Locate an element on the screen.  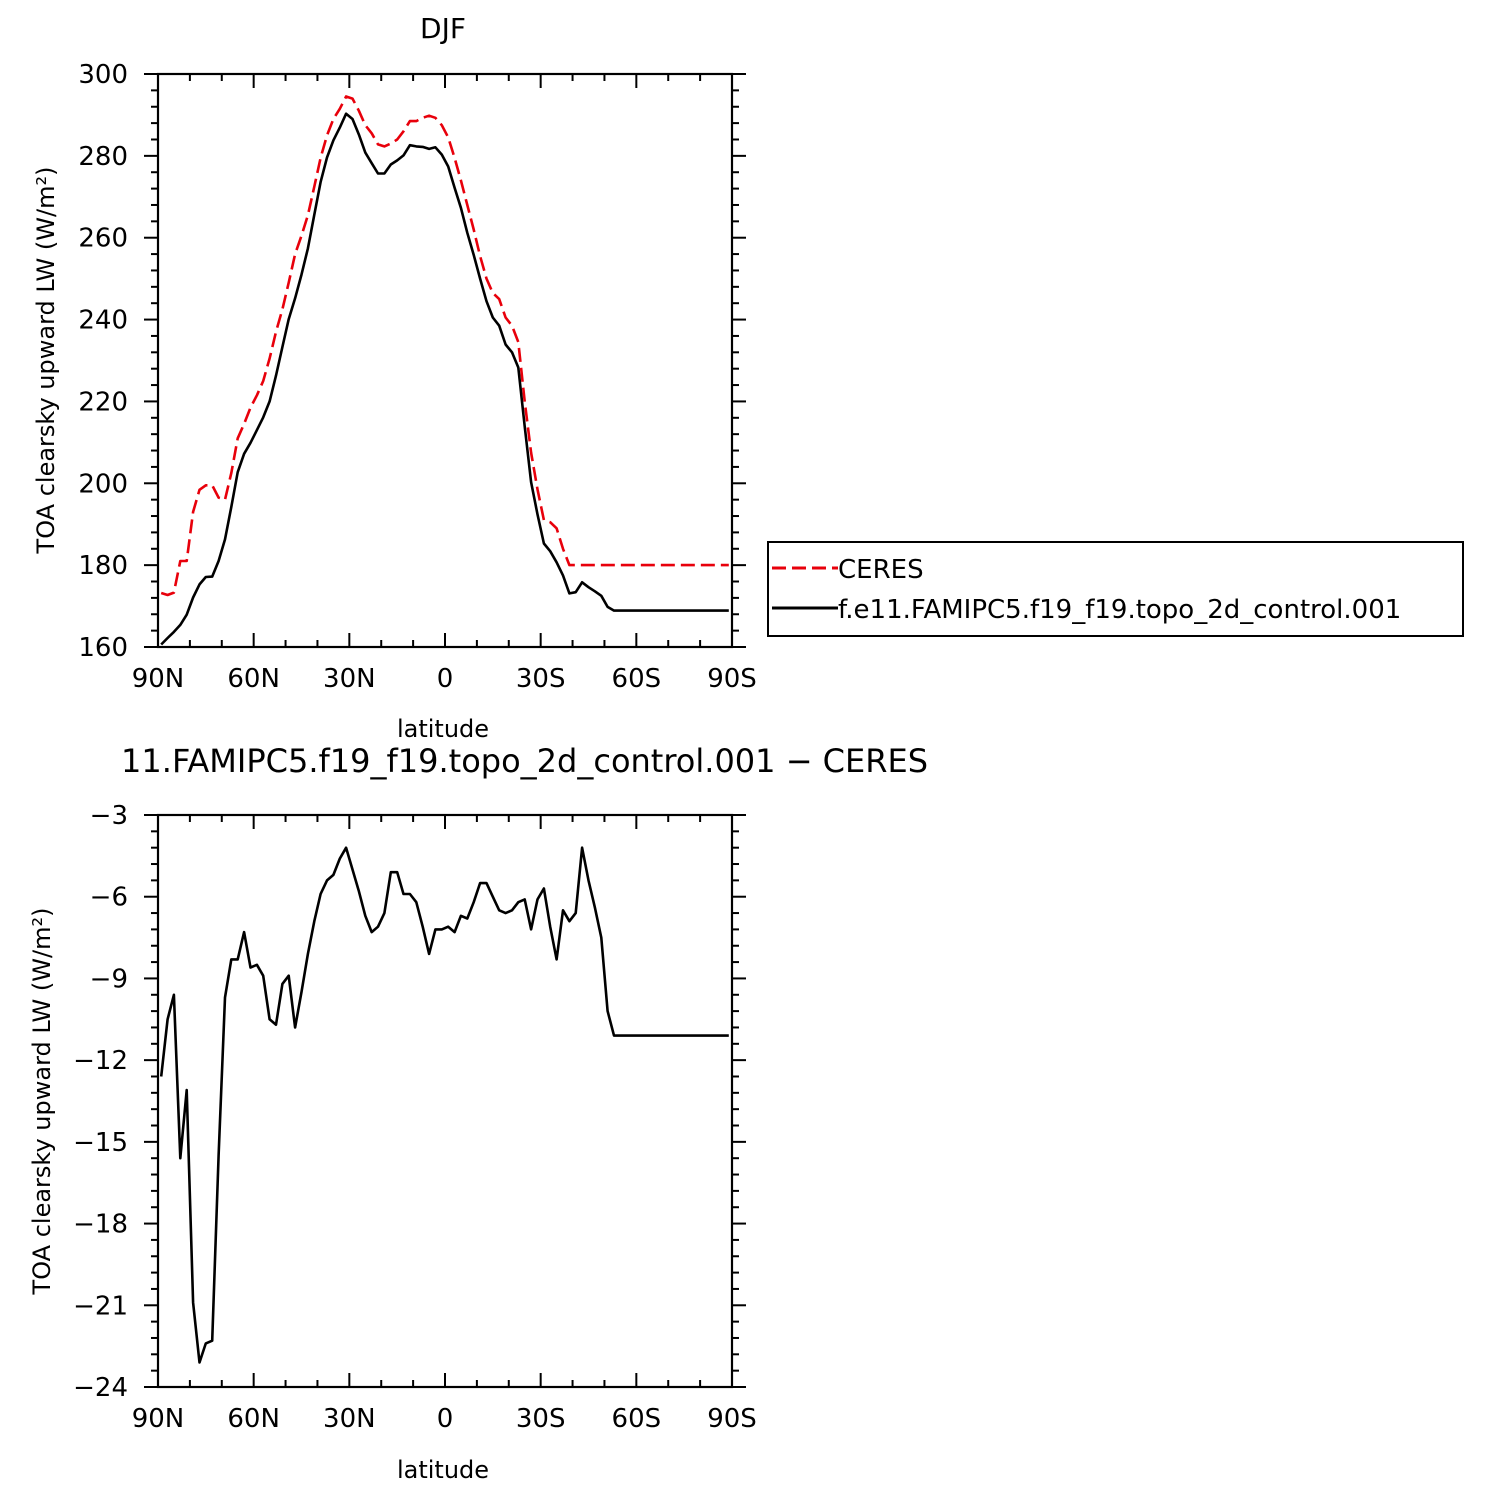
y-tick-label: 240 is located at coordinates (103, 321).